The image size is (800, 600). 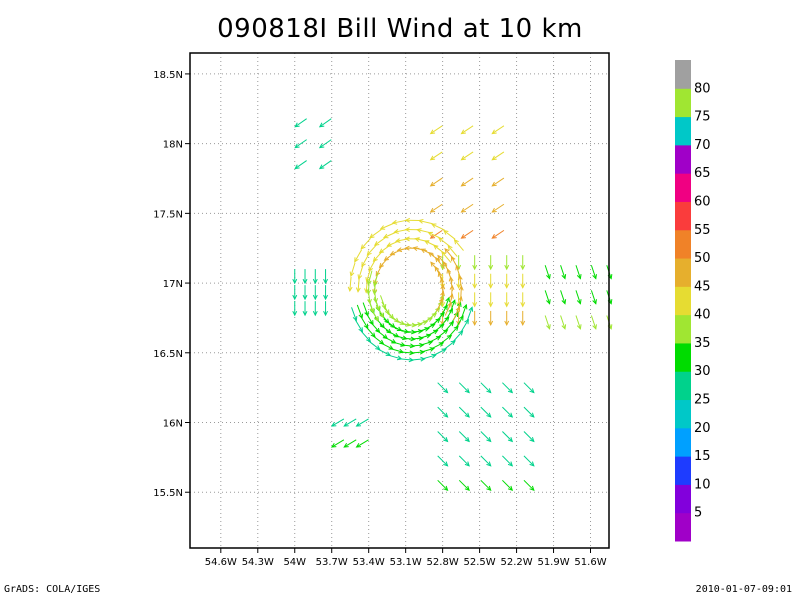 I want to click on colorbar-label: 20, so click(x=702, y=428).